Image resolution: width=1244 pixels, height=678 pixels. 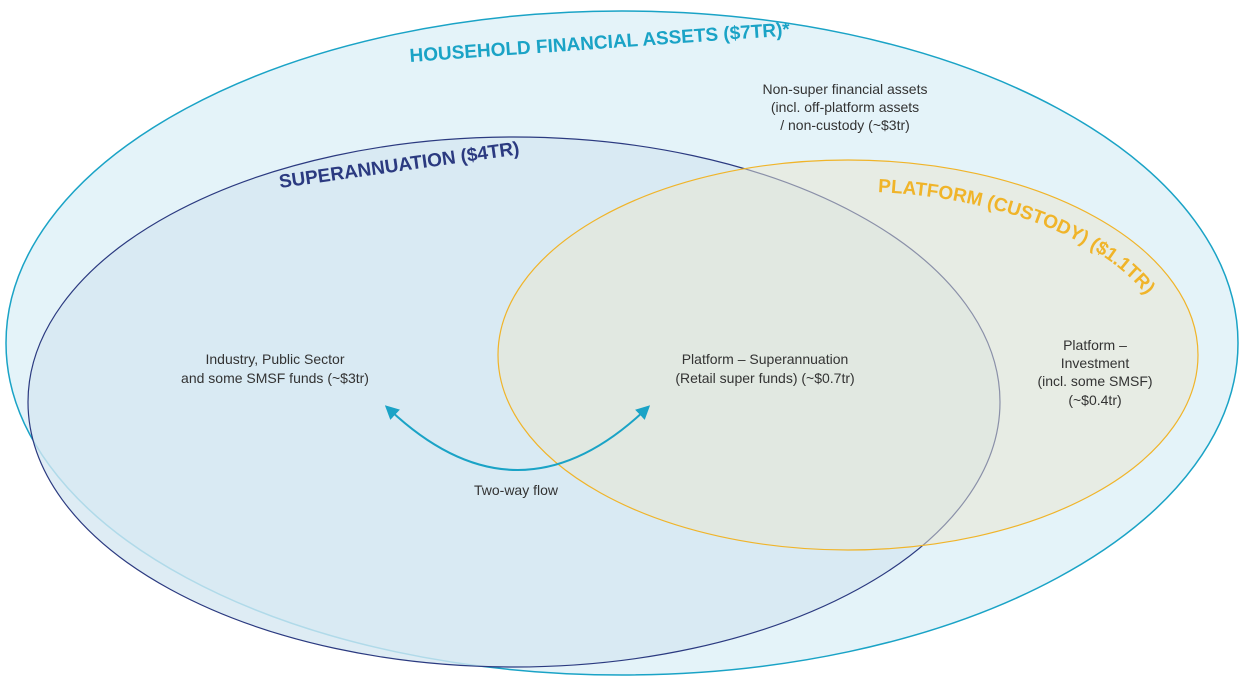 I want to click on household-note-1: Non-super financial assets, so click(x=845, y=89).